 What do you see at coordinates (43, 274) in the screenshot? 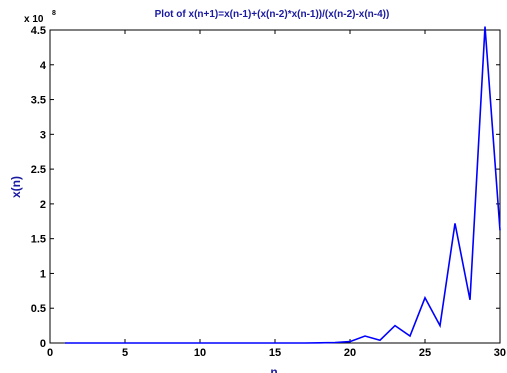
I see `y-tick-label: 1` at bounding box center [43, 274].